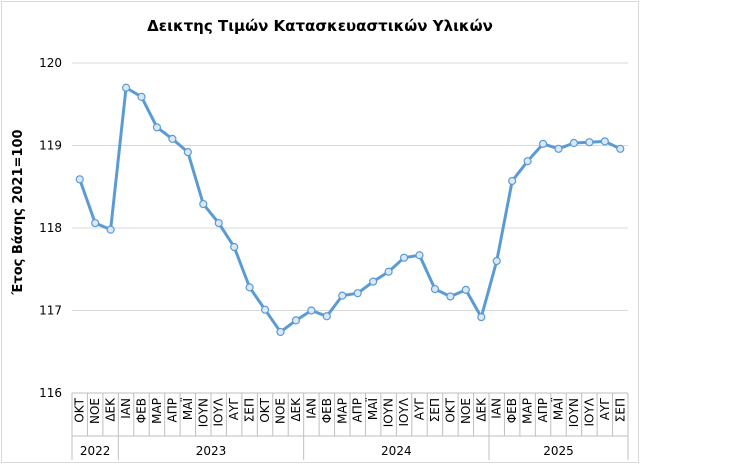  What do you see at coordinates (50, 228) in the screenshot?
I see `y-tick-label: 118` at bounding box center [50, 228].